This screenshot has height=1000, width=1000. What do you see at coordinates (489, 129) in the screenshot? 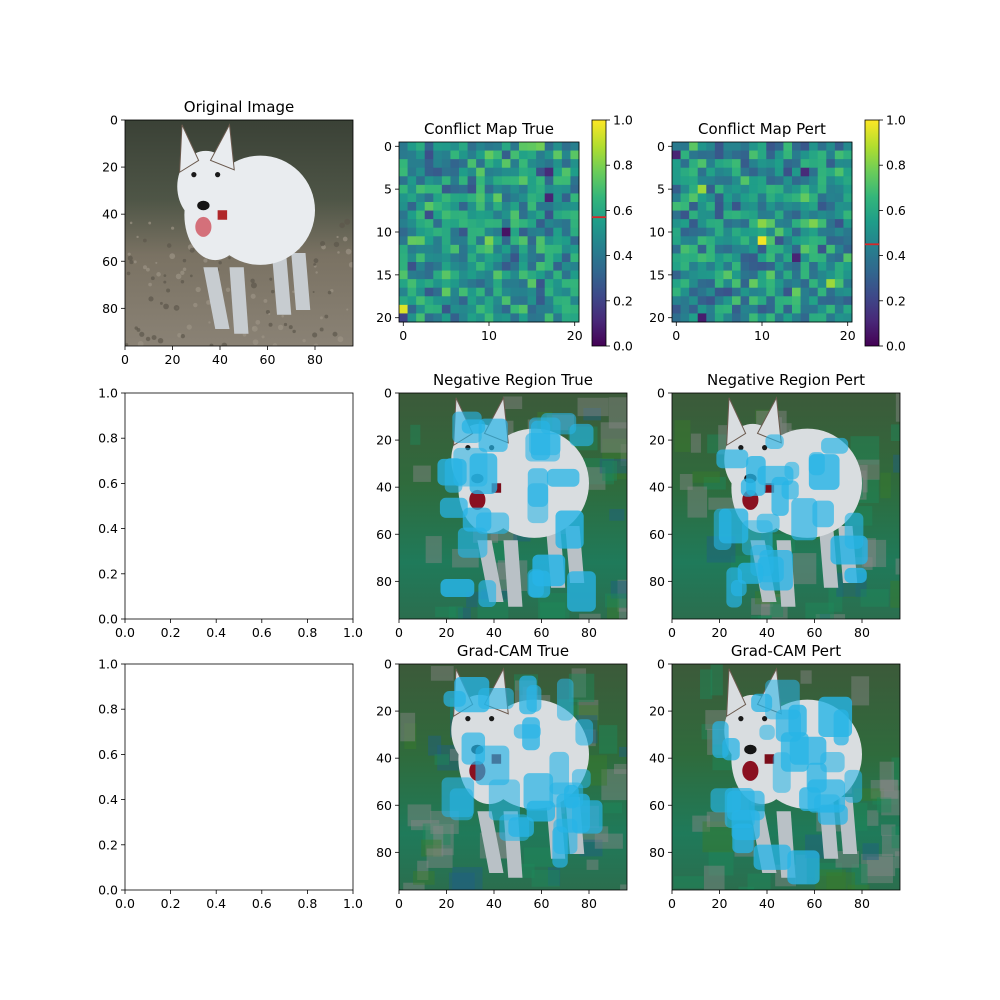
I see `panel-title: Conflict Map True` at bounding box center [489, 129].